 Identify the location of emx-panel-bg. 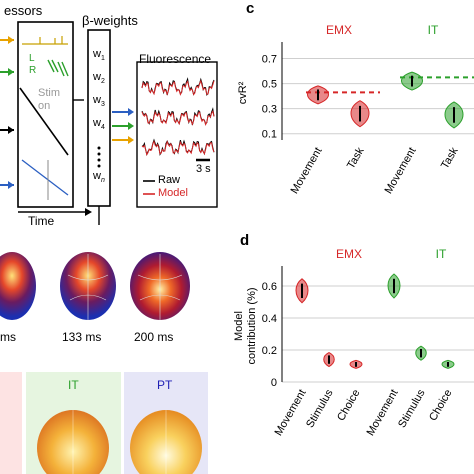
(11, 423).